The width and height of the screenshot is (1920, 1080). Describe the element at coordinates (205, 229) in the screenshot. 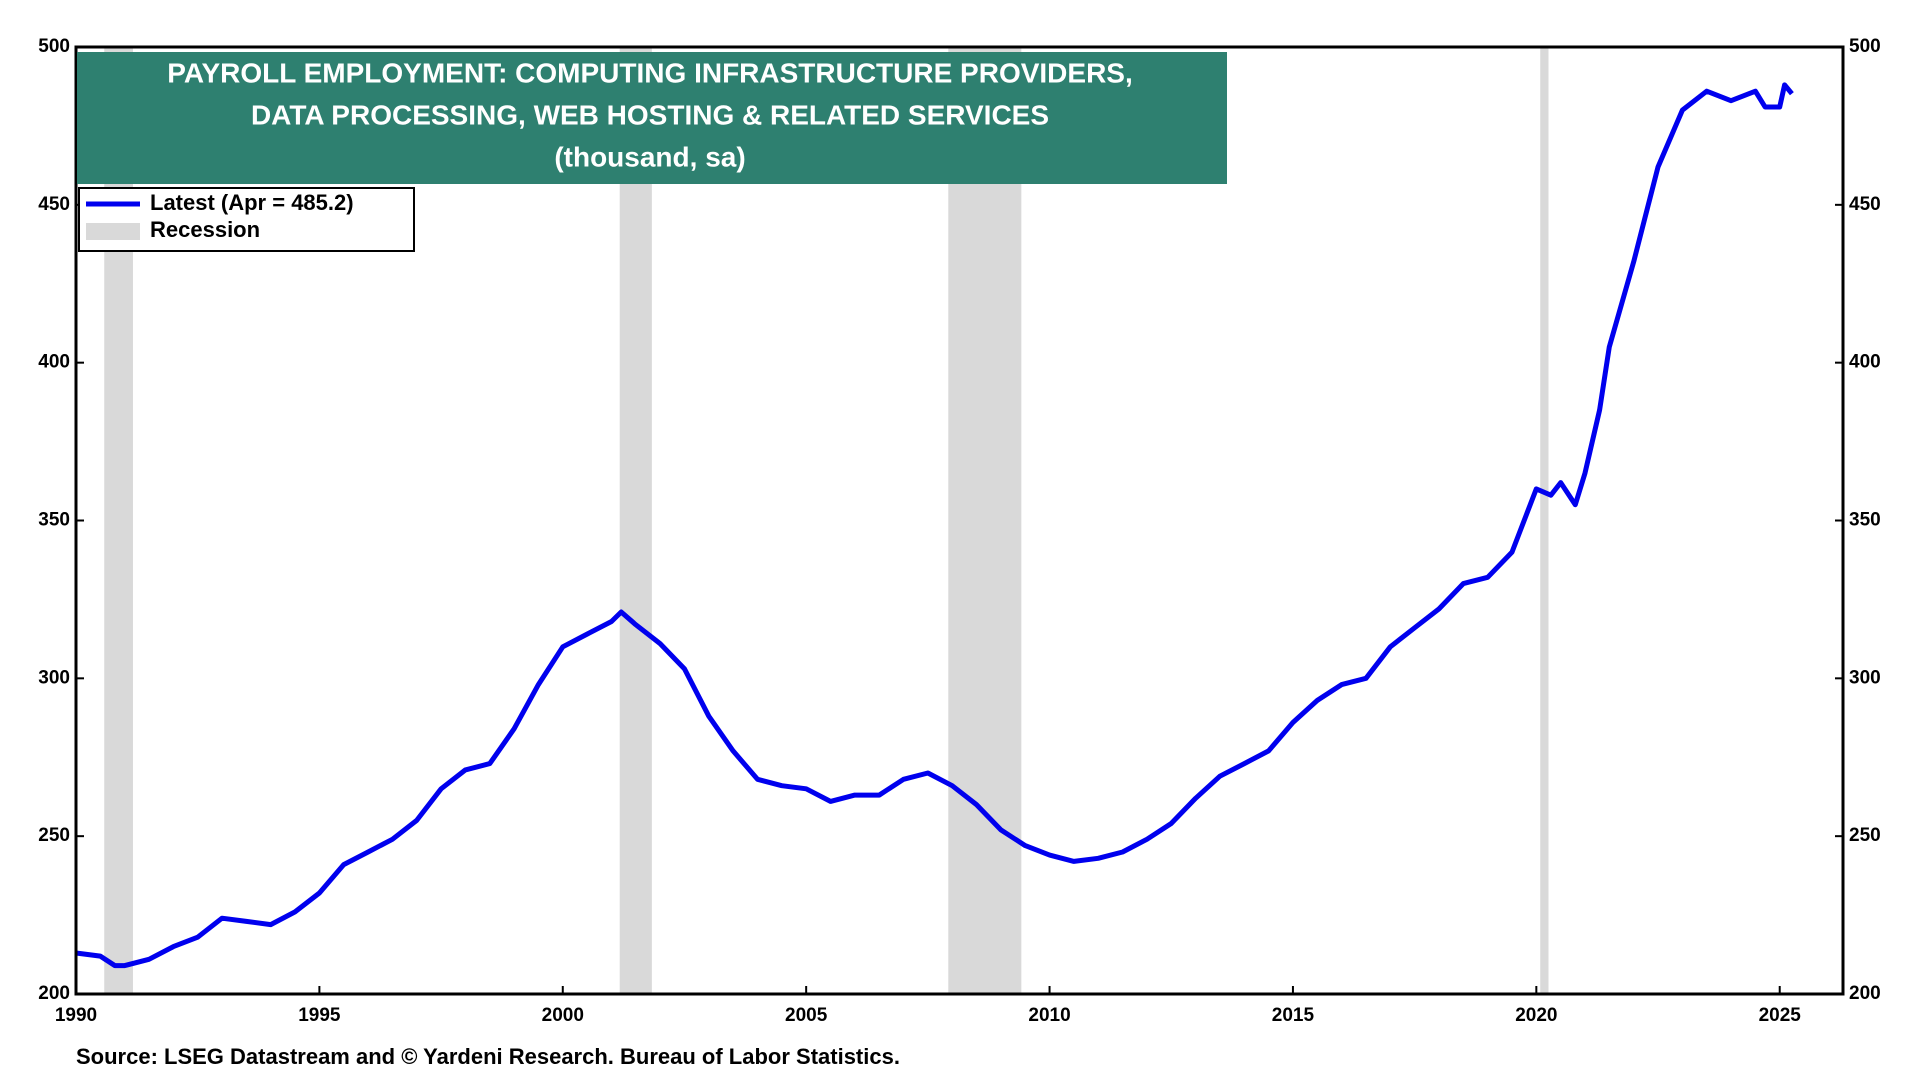

I see `legend-label: Recession` at that location.